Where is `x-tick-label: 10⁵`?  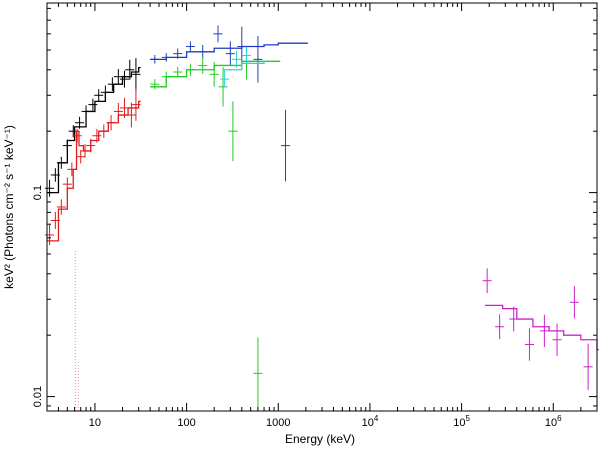
x-tick-label: 10⁵ is located at coordinates (461, 421).